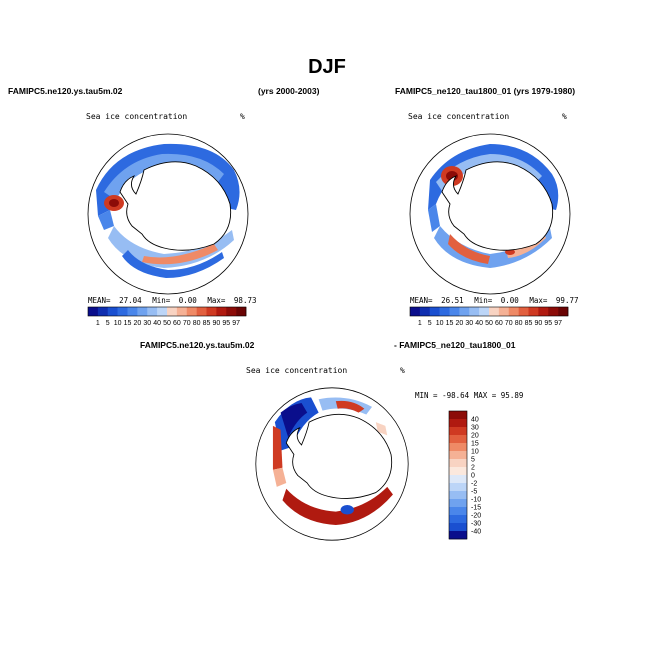  Describe the element at coordinates (130, 300) in the screenshot. I see `left-stats-mean: 27.04` at that location.